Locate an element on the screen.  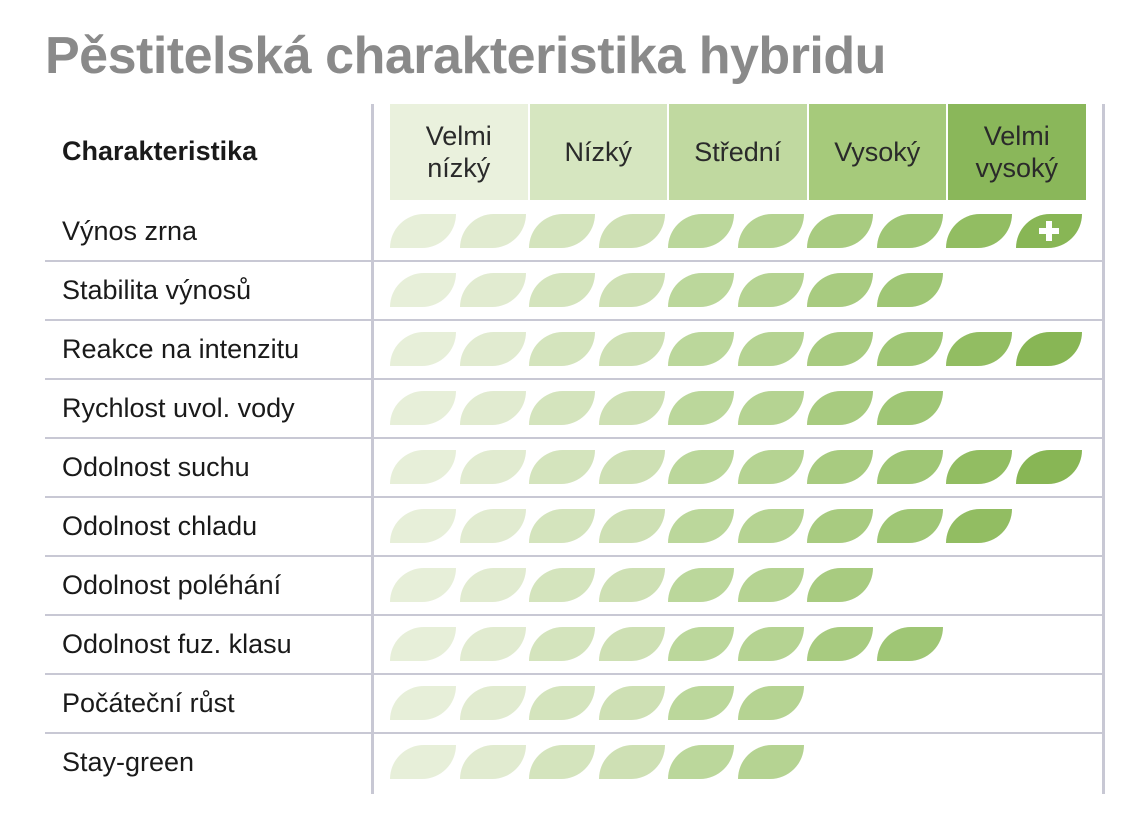
row-label: Stabilita výnosů is located at coordinates (157, 290).